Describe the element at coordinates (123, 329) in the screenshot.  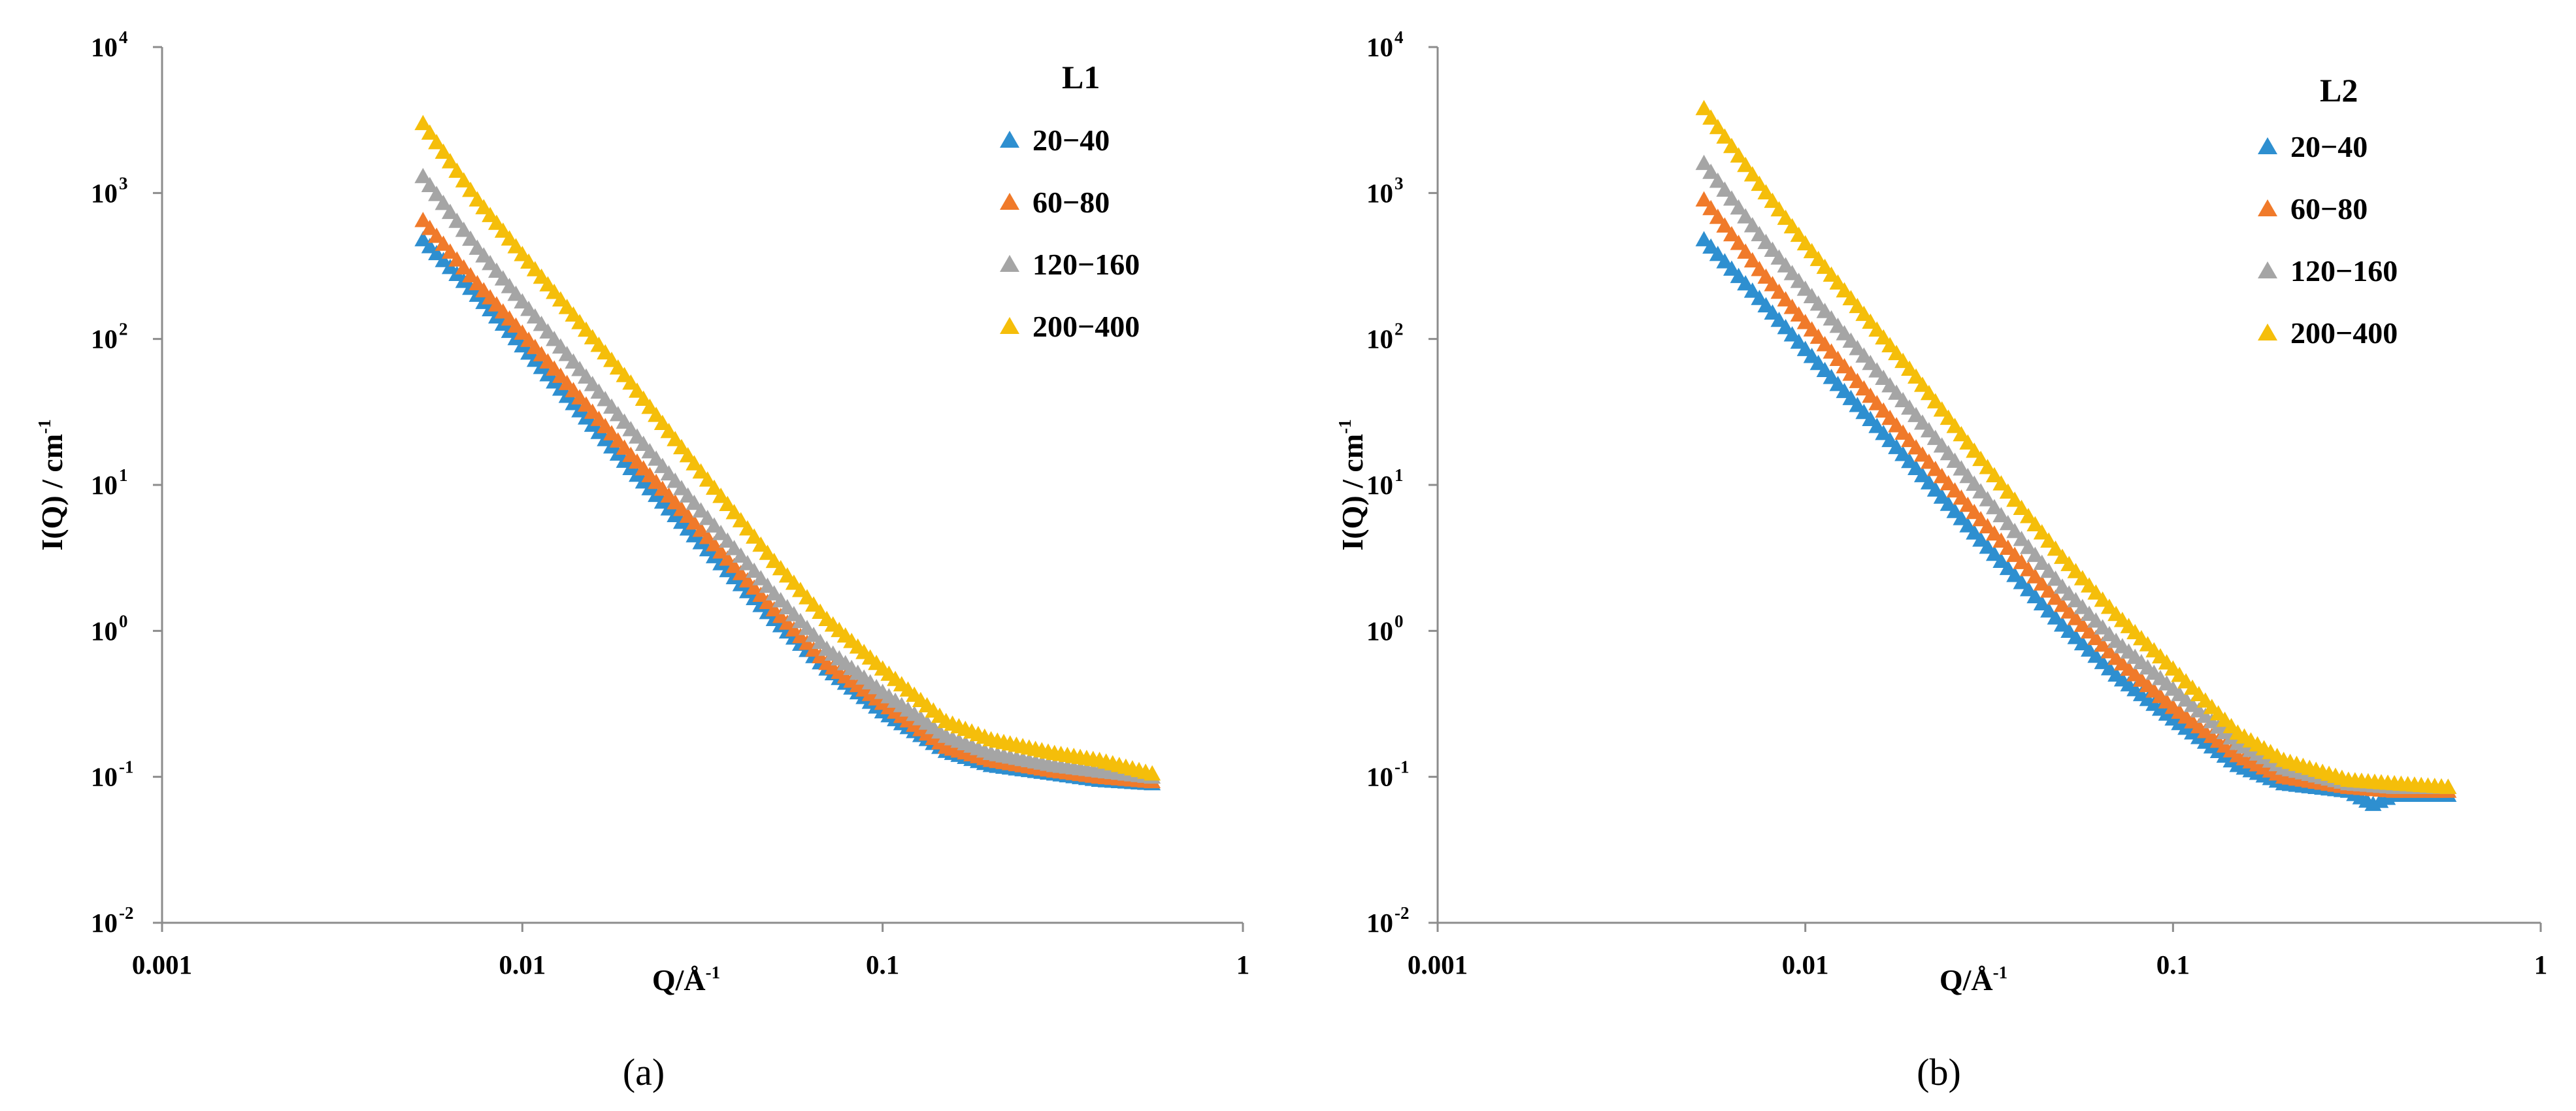
I see `y-tick-exponent: 2` at that location.